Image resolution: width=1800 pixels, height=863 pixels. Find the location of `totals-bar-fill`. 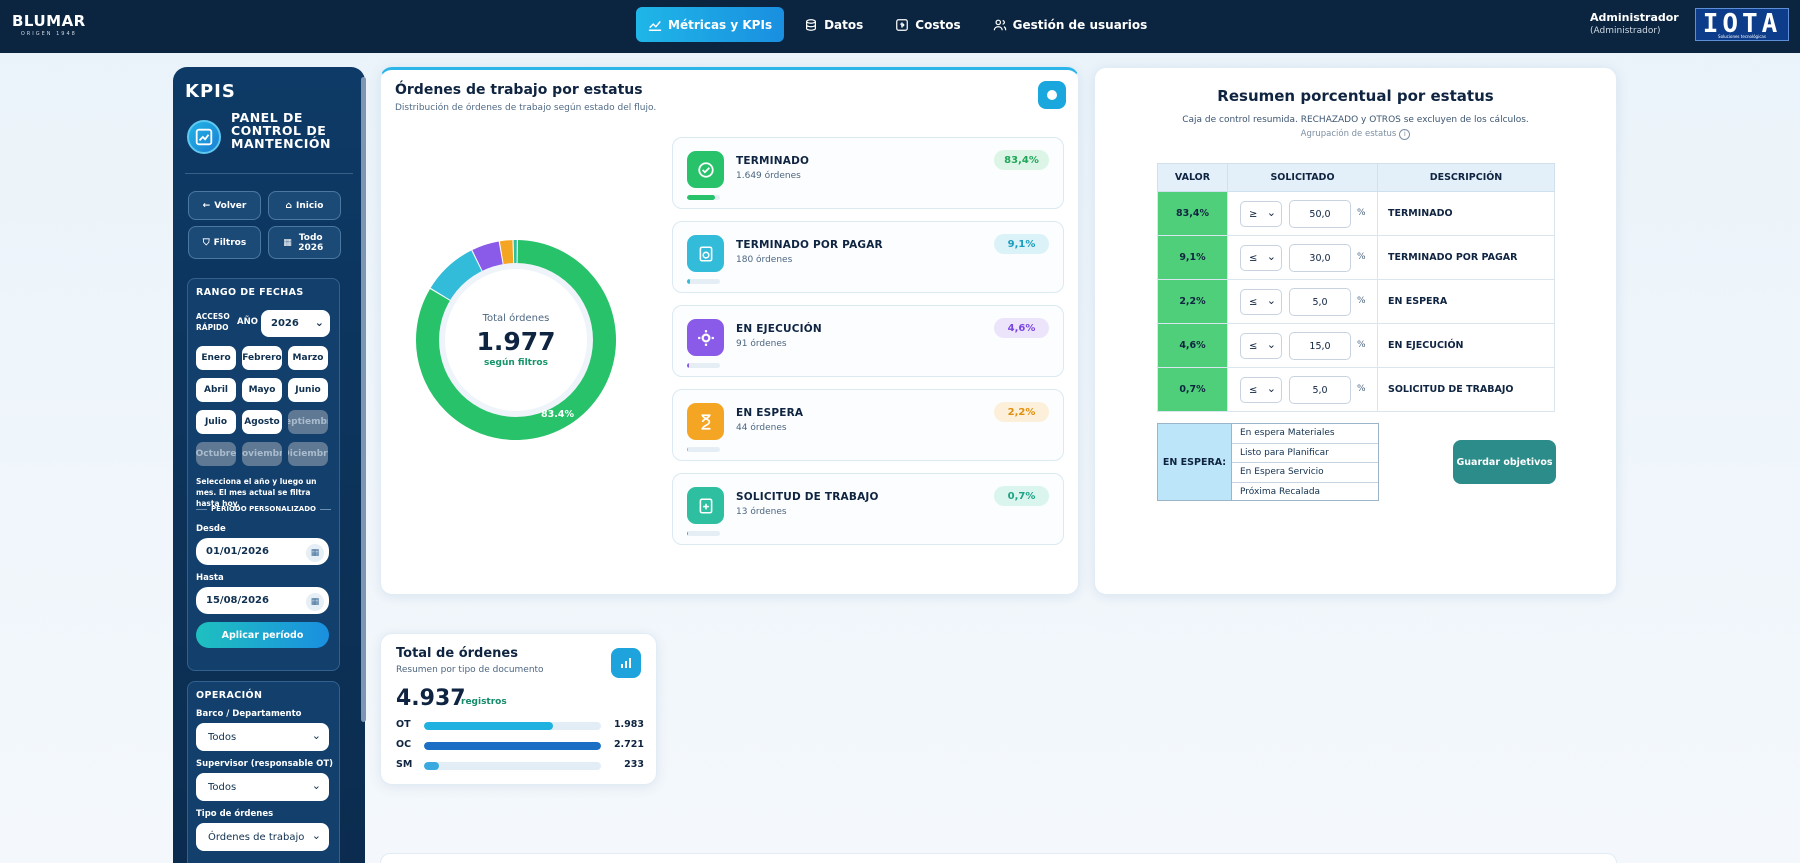

totals-bar-fill is located at coordinates (489, 726).